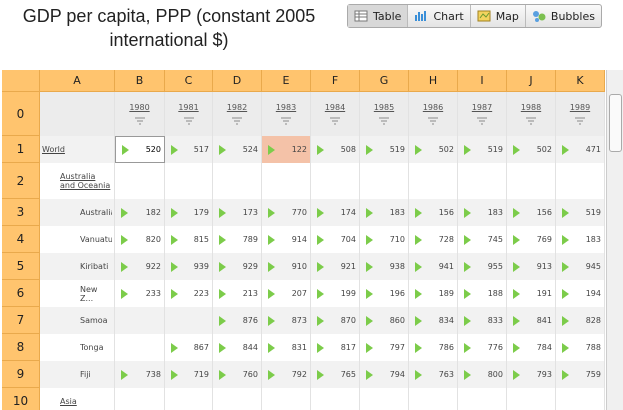 The width and height of the screenshot is (623, 410). What do you see at coordinates (384, 374) in the screenshot?
I see `value-cell: 794` at bounding box center [384, 374].